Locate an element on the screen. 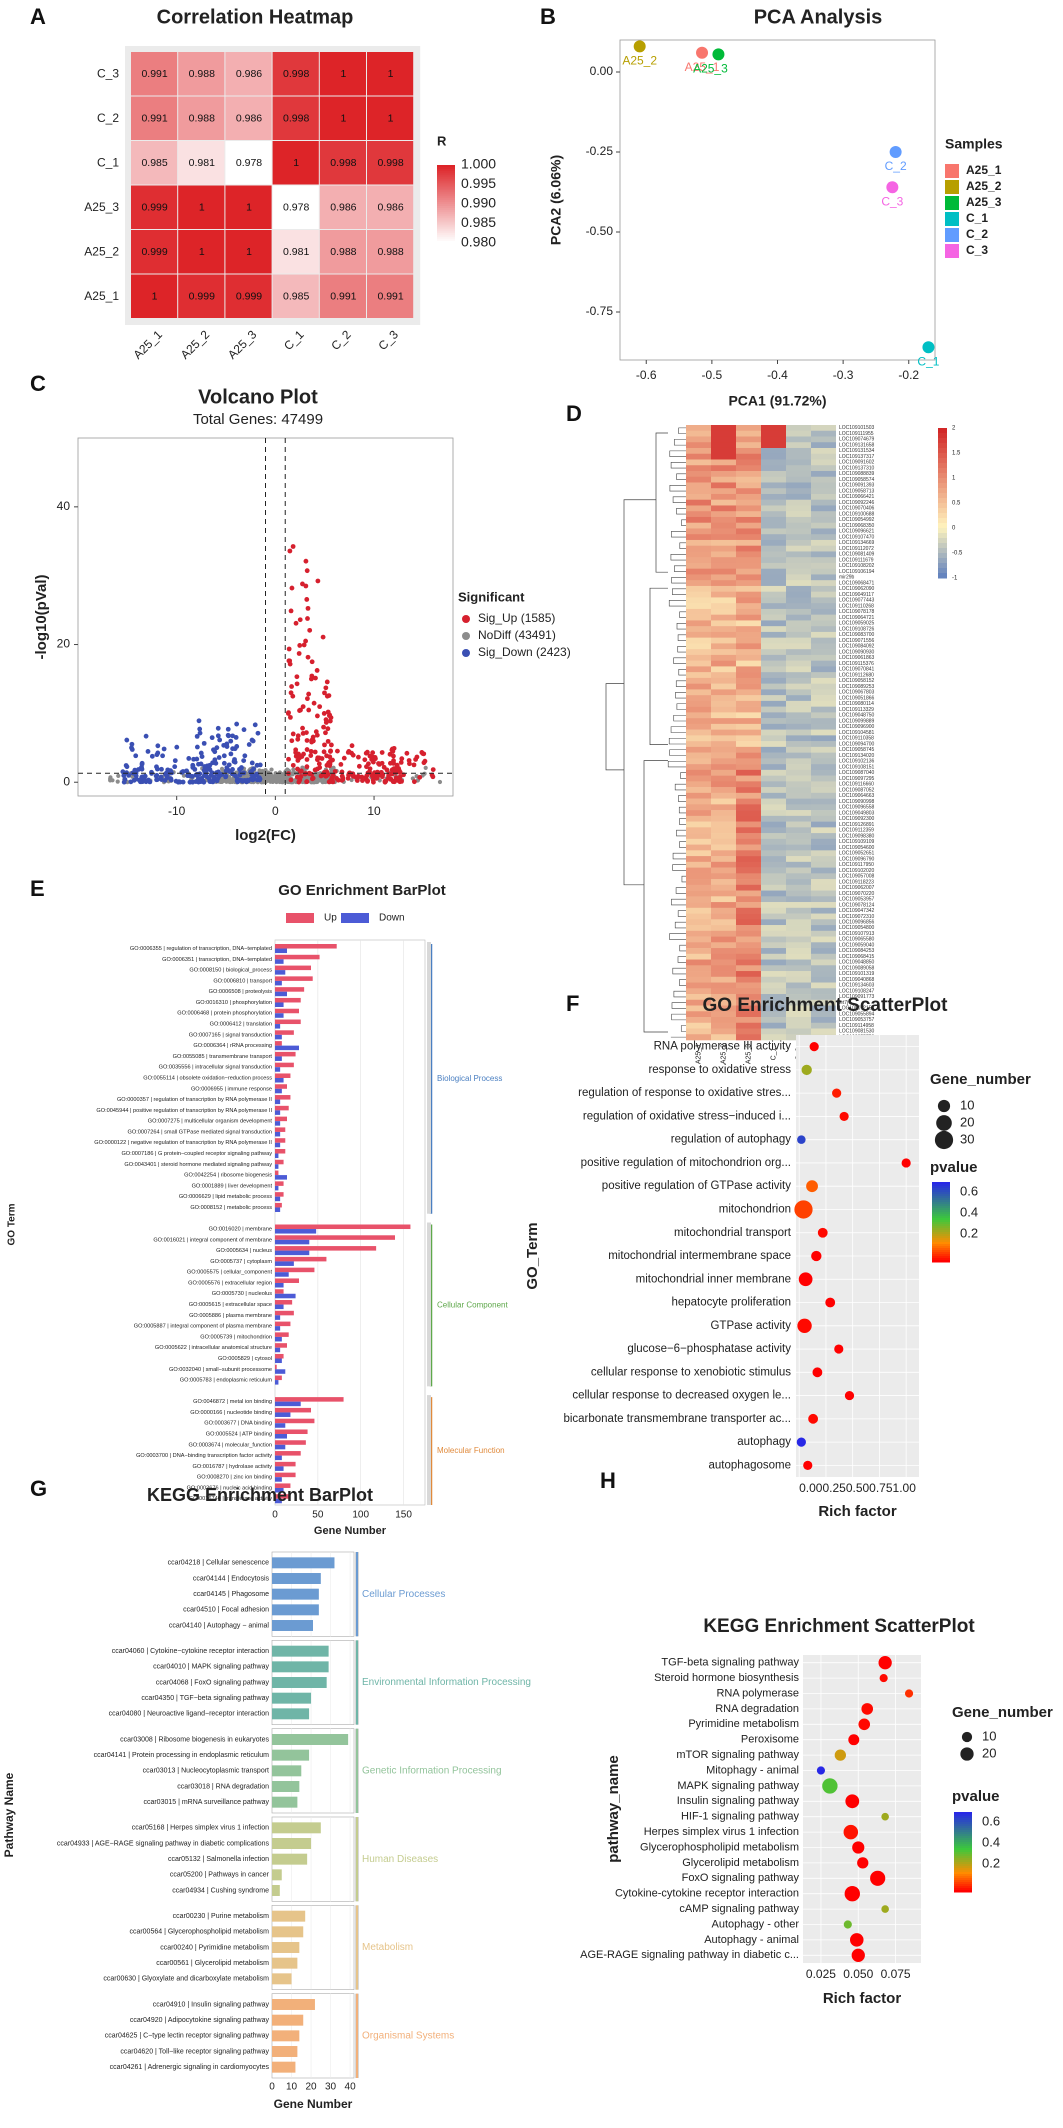 The image size is (1063, 2128). volcano-legend-label: Sig_Down (2423) is located at coordinates (524, 652).